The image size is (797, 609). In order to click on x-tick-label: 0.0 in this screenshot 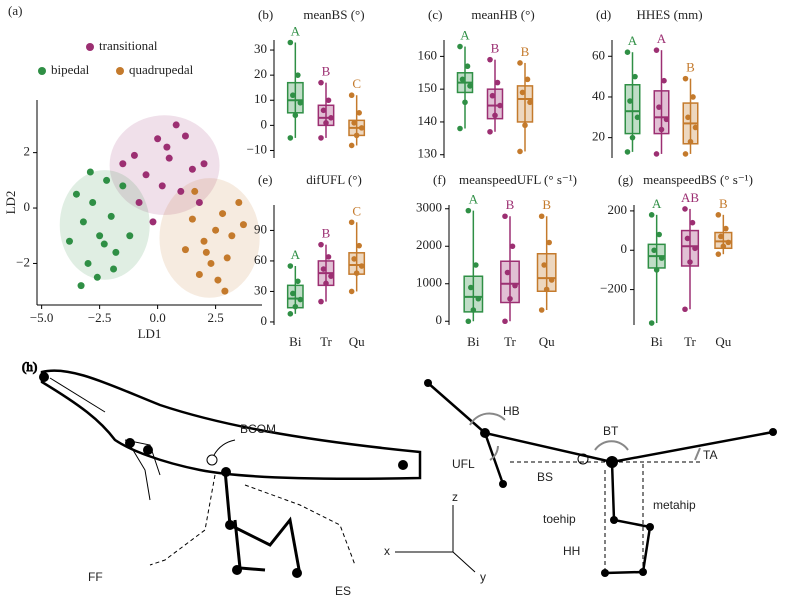, I will do `click(157, 317)`.